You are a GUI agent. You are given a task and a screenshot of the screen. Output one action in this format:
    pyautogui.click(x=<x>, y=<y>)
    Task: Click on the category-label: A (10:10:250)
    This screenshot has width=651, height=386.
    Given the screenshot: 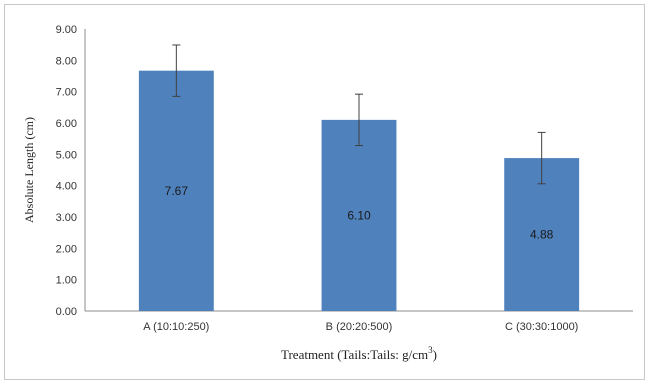 What is the action you would take?
    pyautogui.click(x=176, y=327)
    